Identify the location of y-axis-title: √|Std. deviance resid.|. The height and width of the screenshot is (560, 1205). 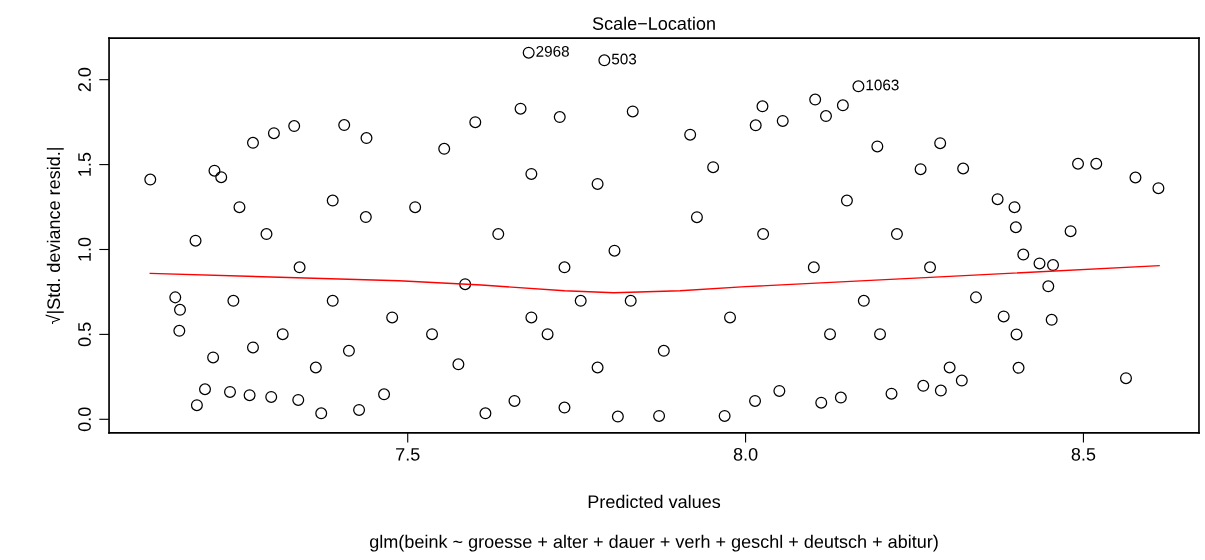
(54, 236).